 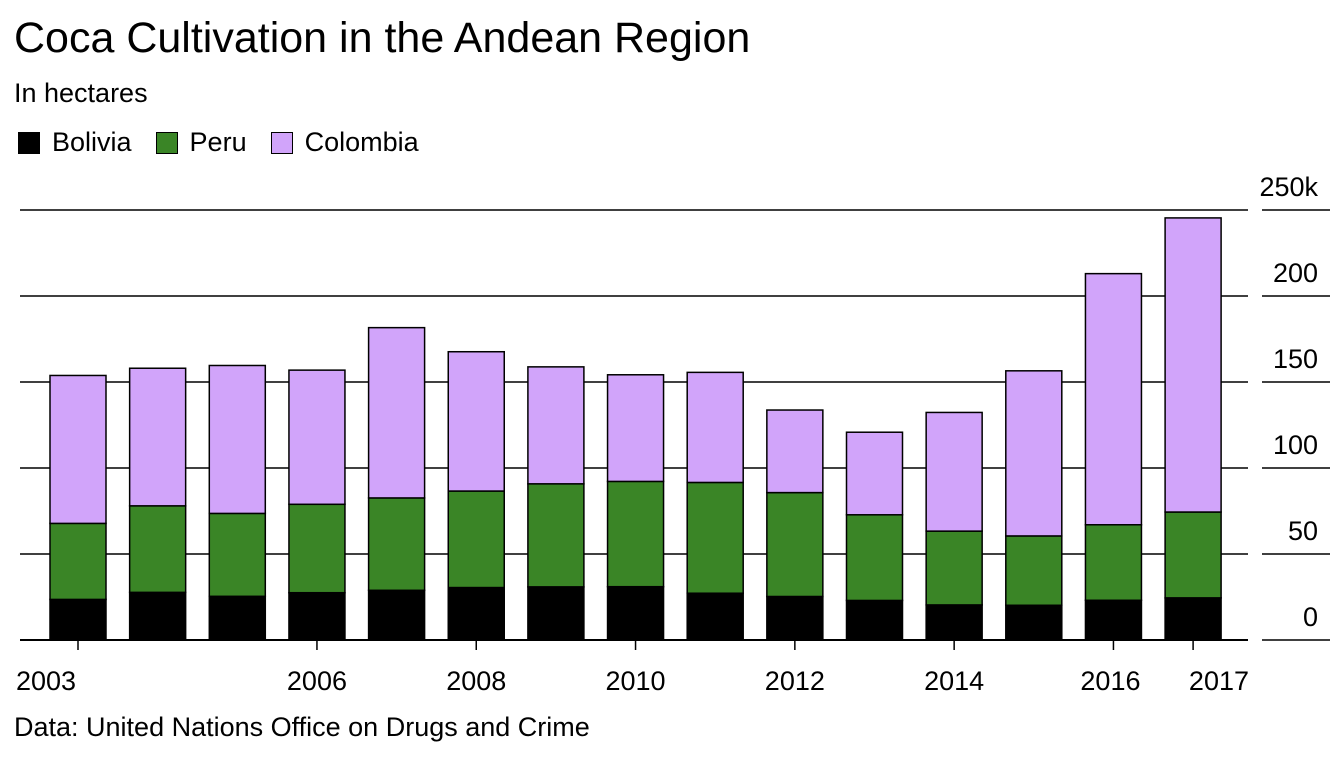 I want to click on legend-label-bolivia: Bolivia, so click(x=92, y=142).